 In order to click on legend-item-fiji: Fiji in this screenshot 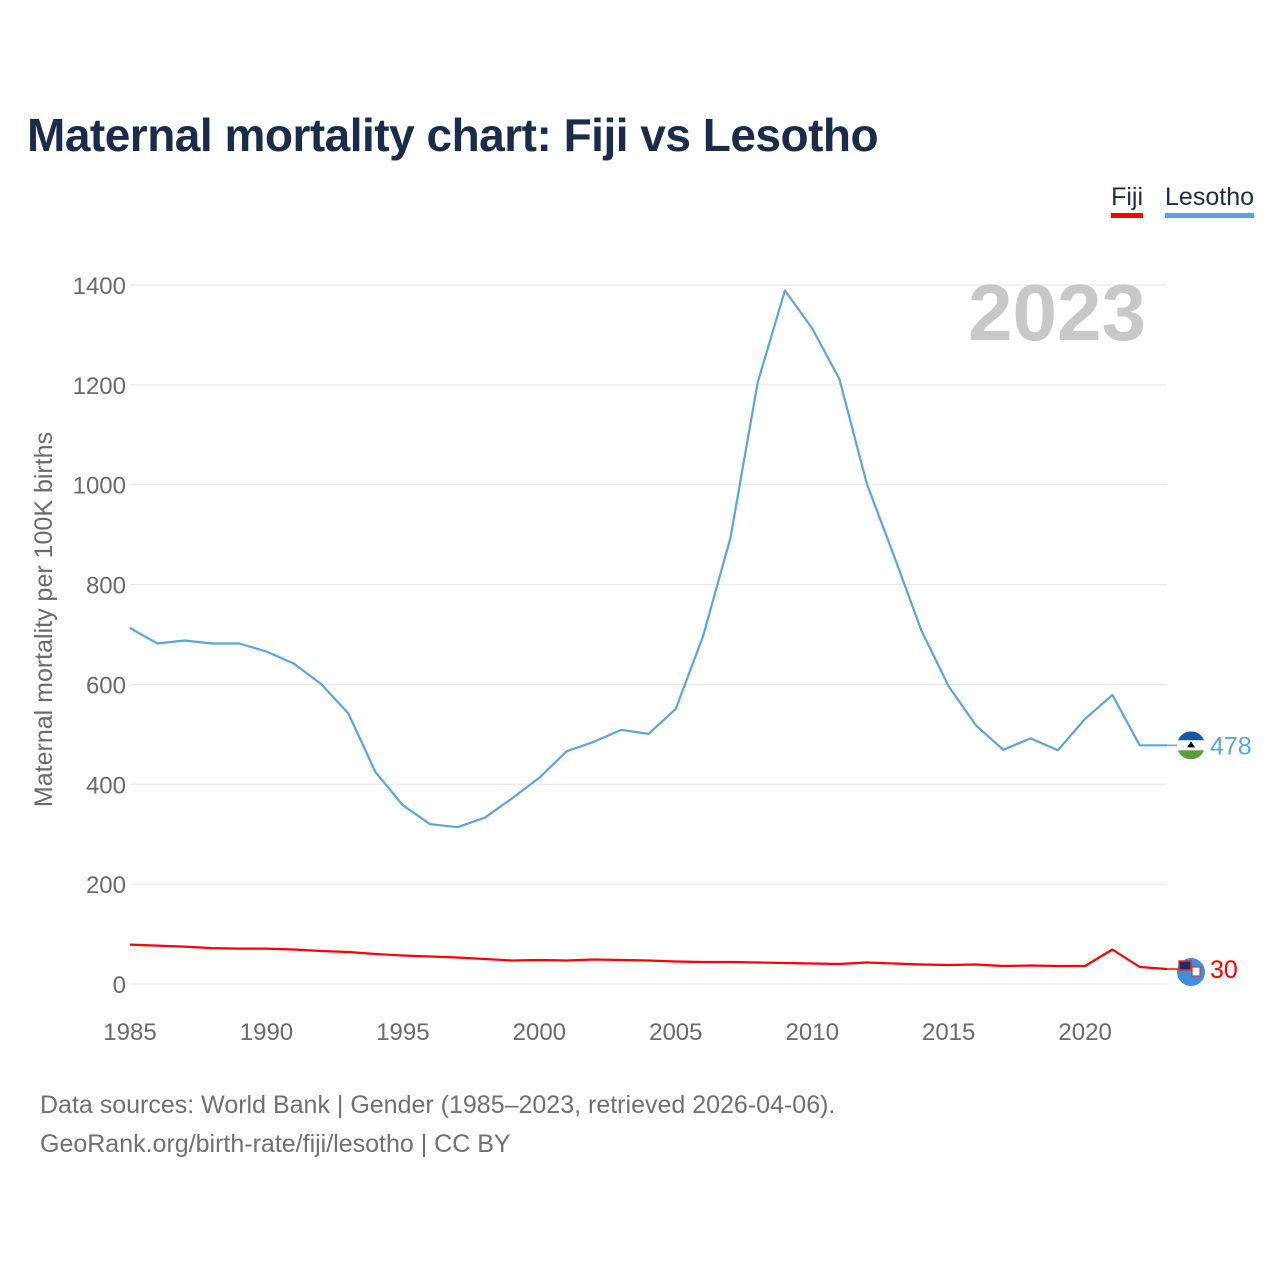, I will do `click(1127, 200)`.